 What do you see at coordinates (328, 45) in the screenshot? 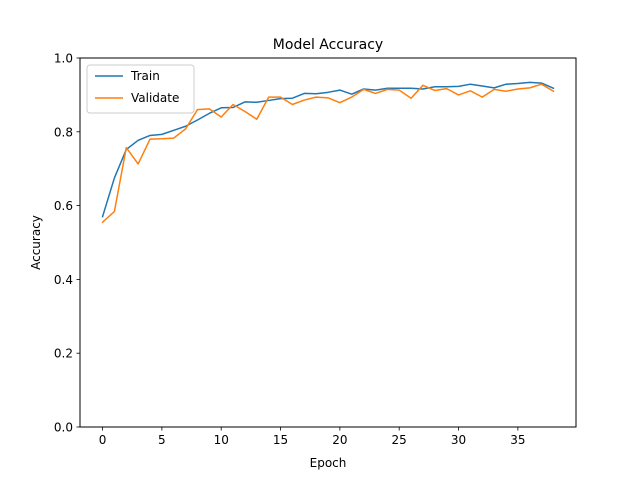
I see `chart-title: Model Accuracy` at bounding box center [328, 45].